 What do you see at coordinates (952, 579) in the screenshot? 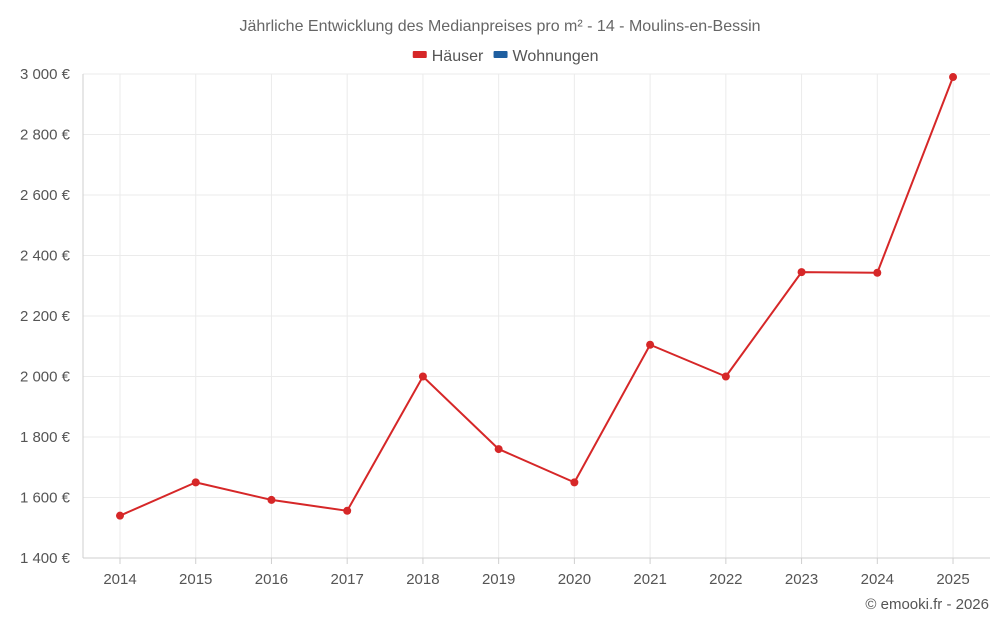
I see `x-tick-label: 2025` at bounding box center [952, 579].